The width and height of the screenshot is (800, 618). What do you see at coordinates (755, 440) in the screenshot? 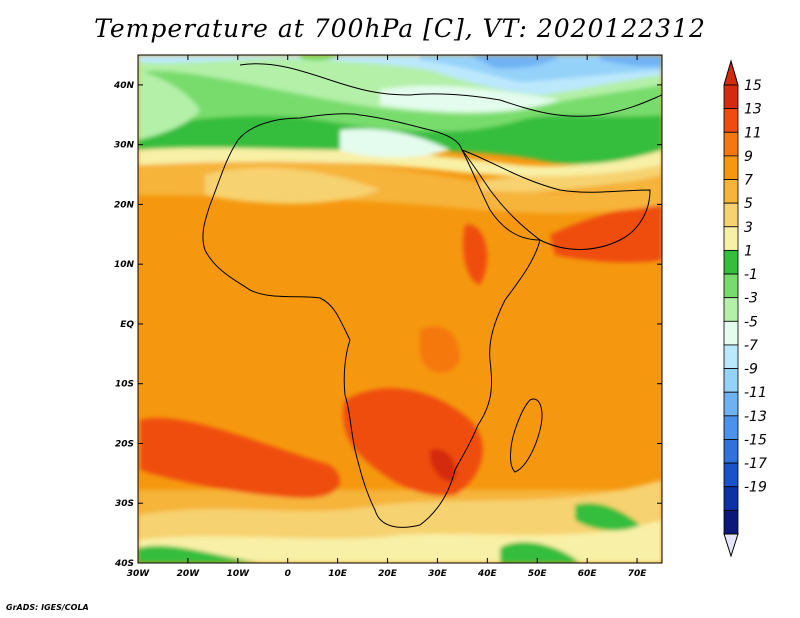
I see `colorbar-level-label: -15` at bounding box center [755, 440].